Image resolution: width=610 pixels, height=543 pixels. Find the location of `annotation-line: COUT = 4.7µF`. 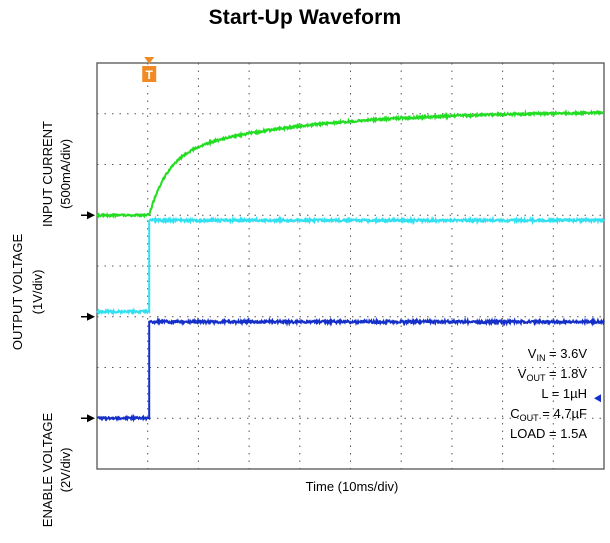

annotation-line: COUT = 4.7µF is located at coordinates (548, 414).